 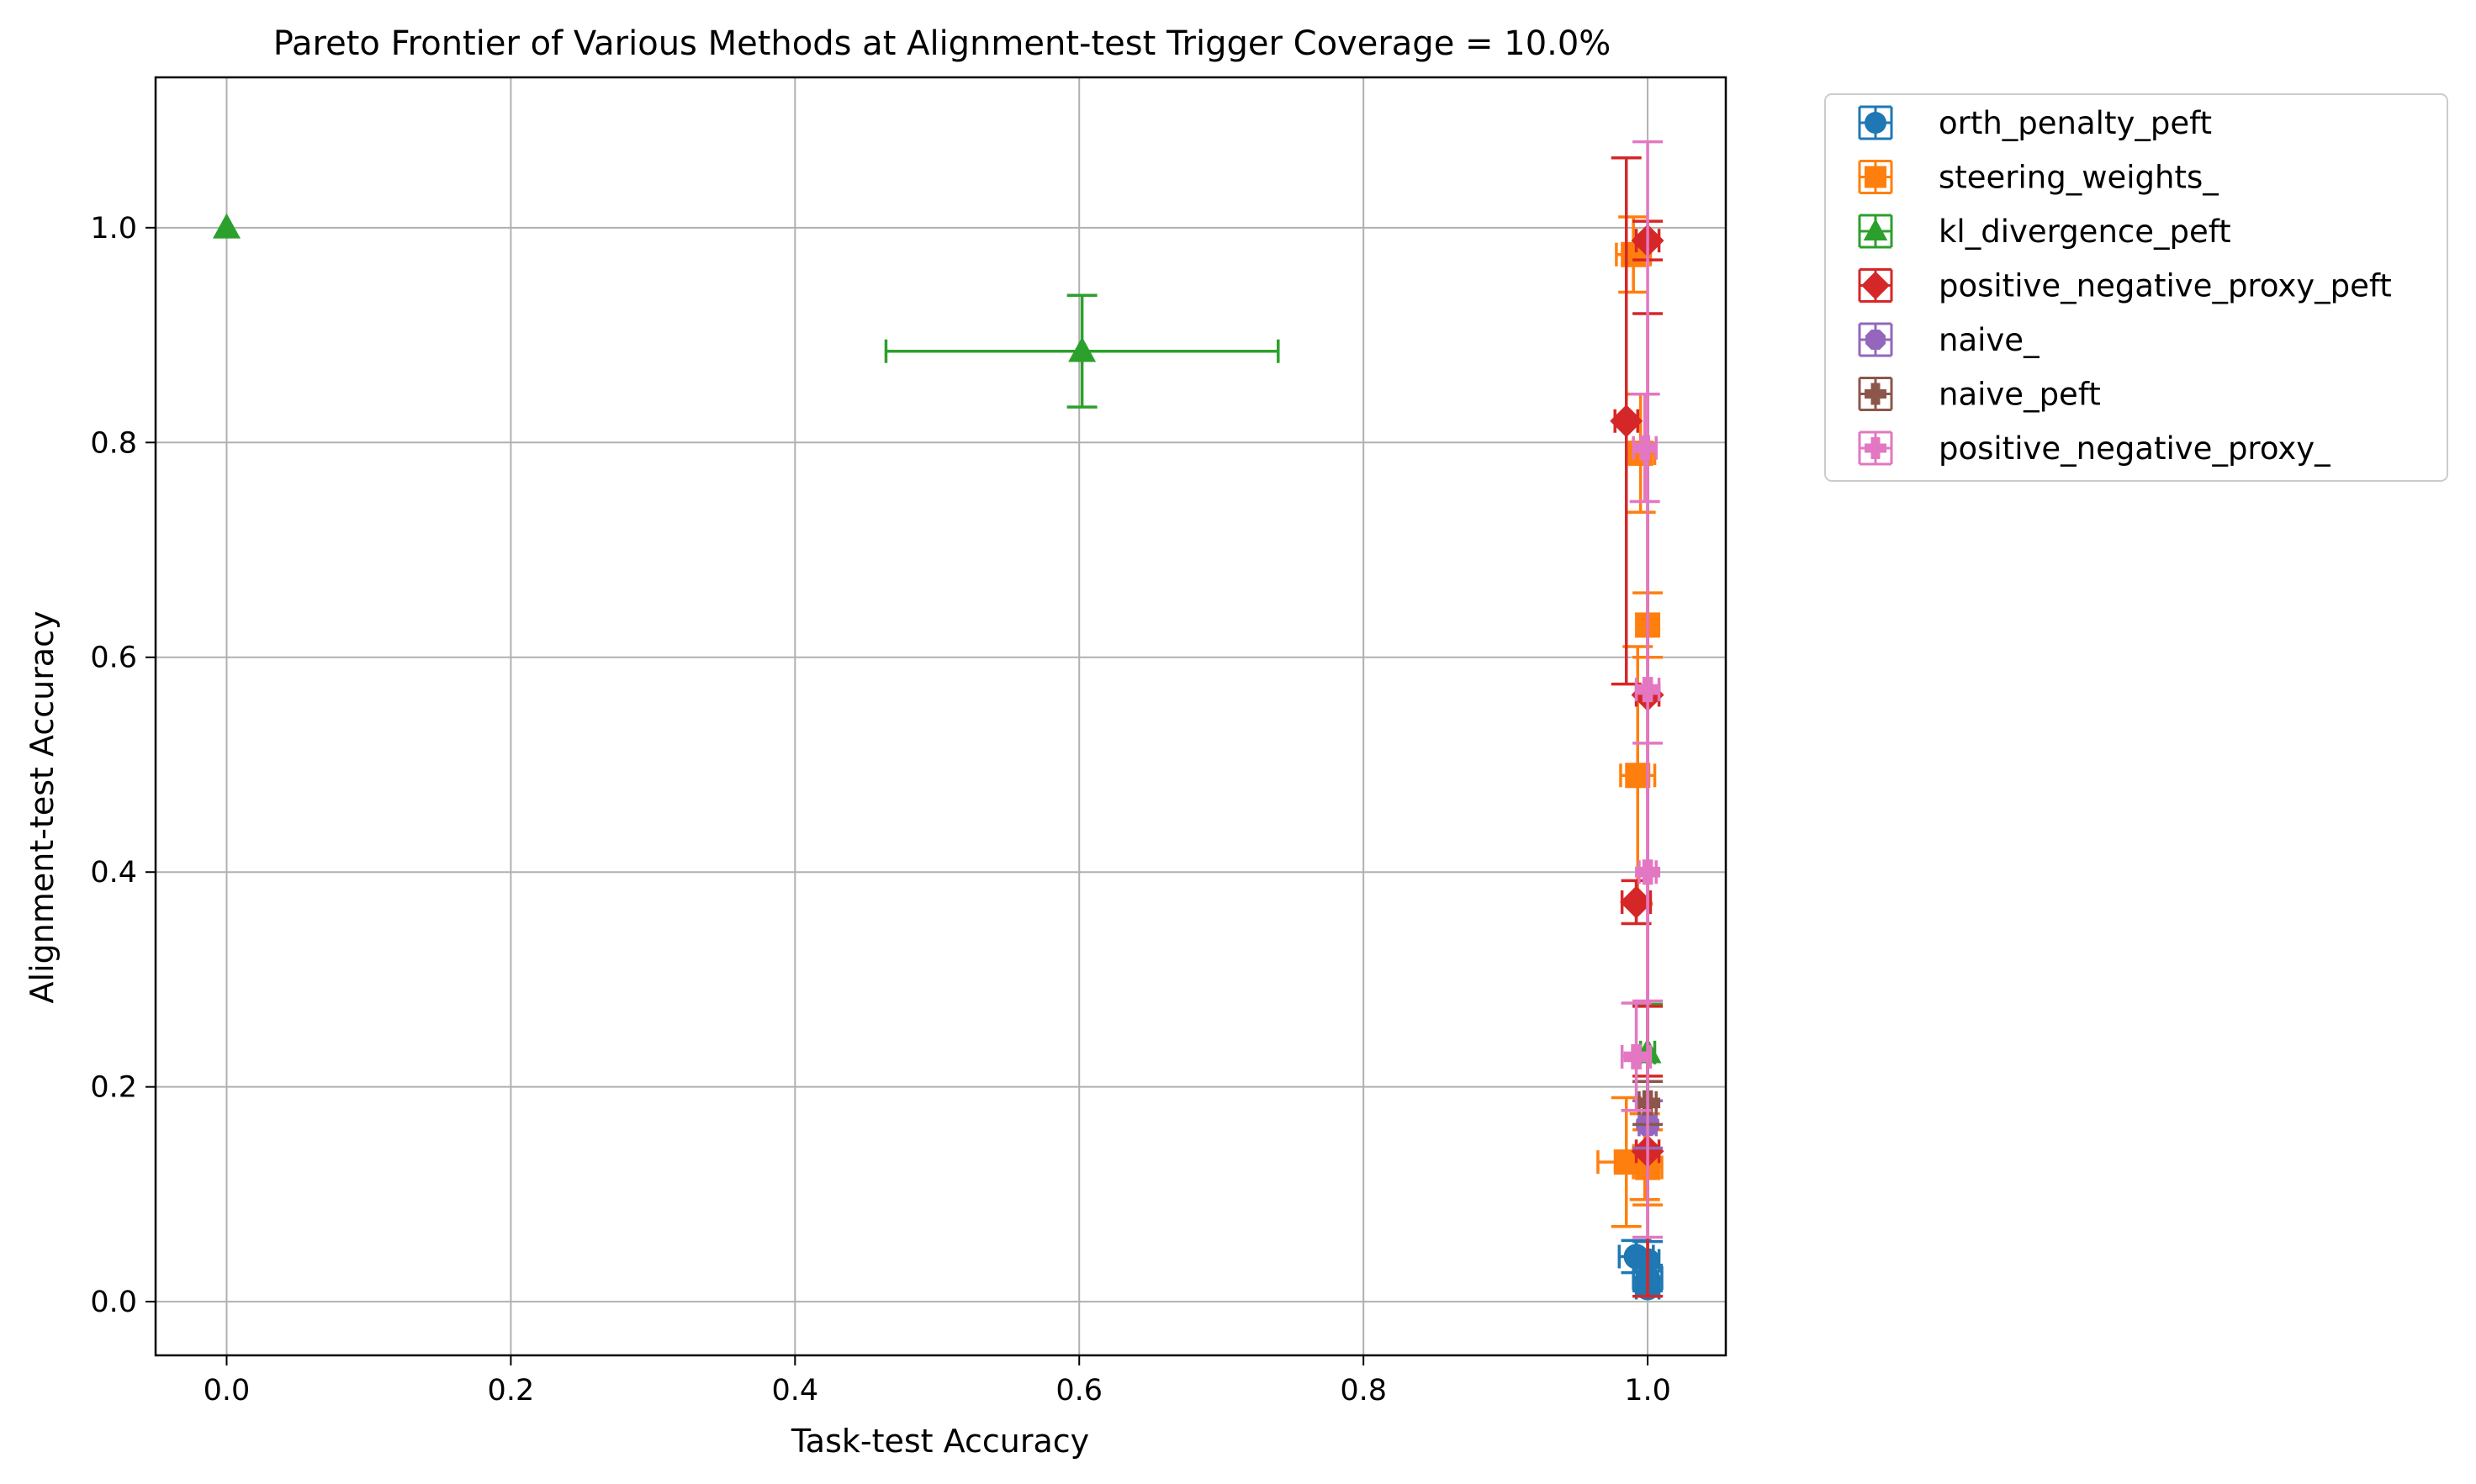 I want to click on legend-label: naive_peft, so click(x=2020, y=395).